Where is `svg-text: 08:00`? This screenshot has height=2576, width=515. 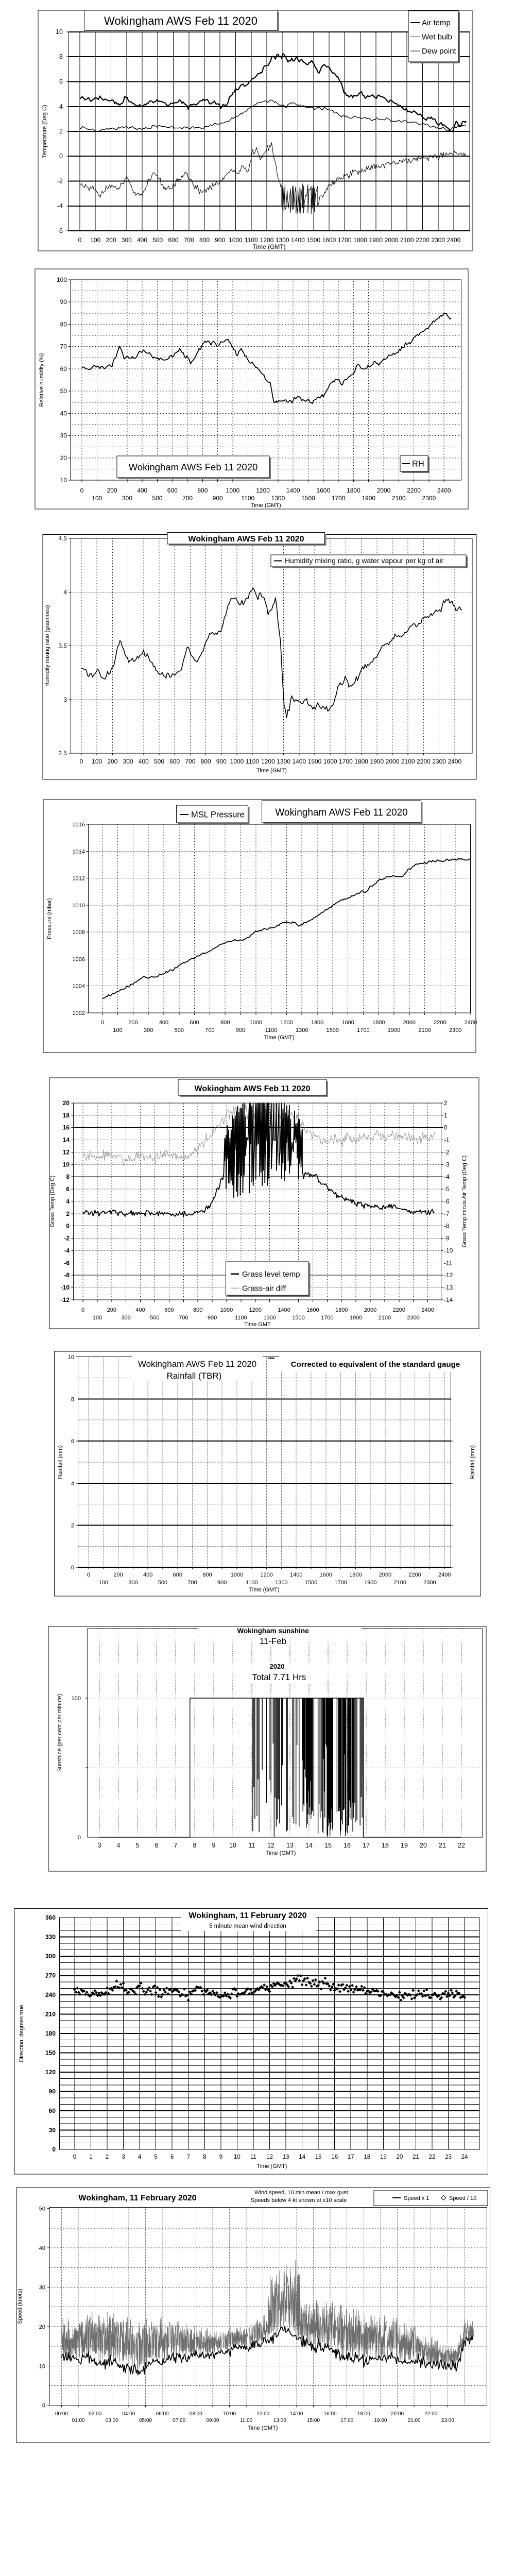
svg-text: 08:00 is located at coordinates (196, 2414).